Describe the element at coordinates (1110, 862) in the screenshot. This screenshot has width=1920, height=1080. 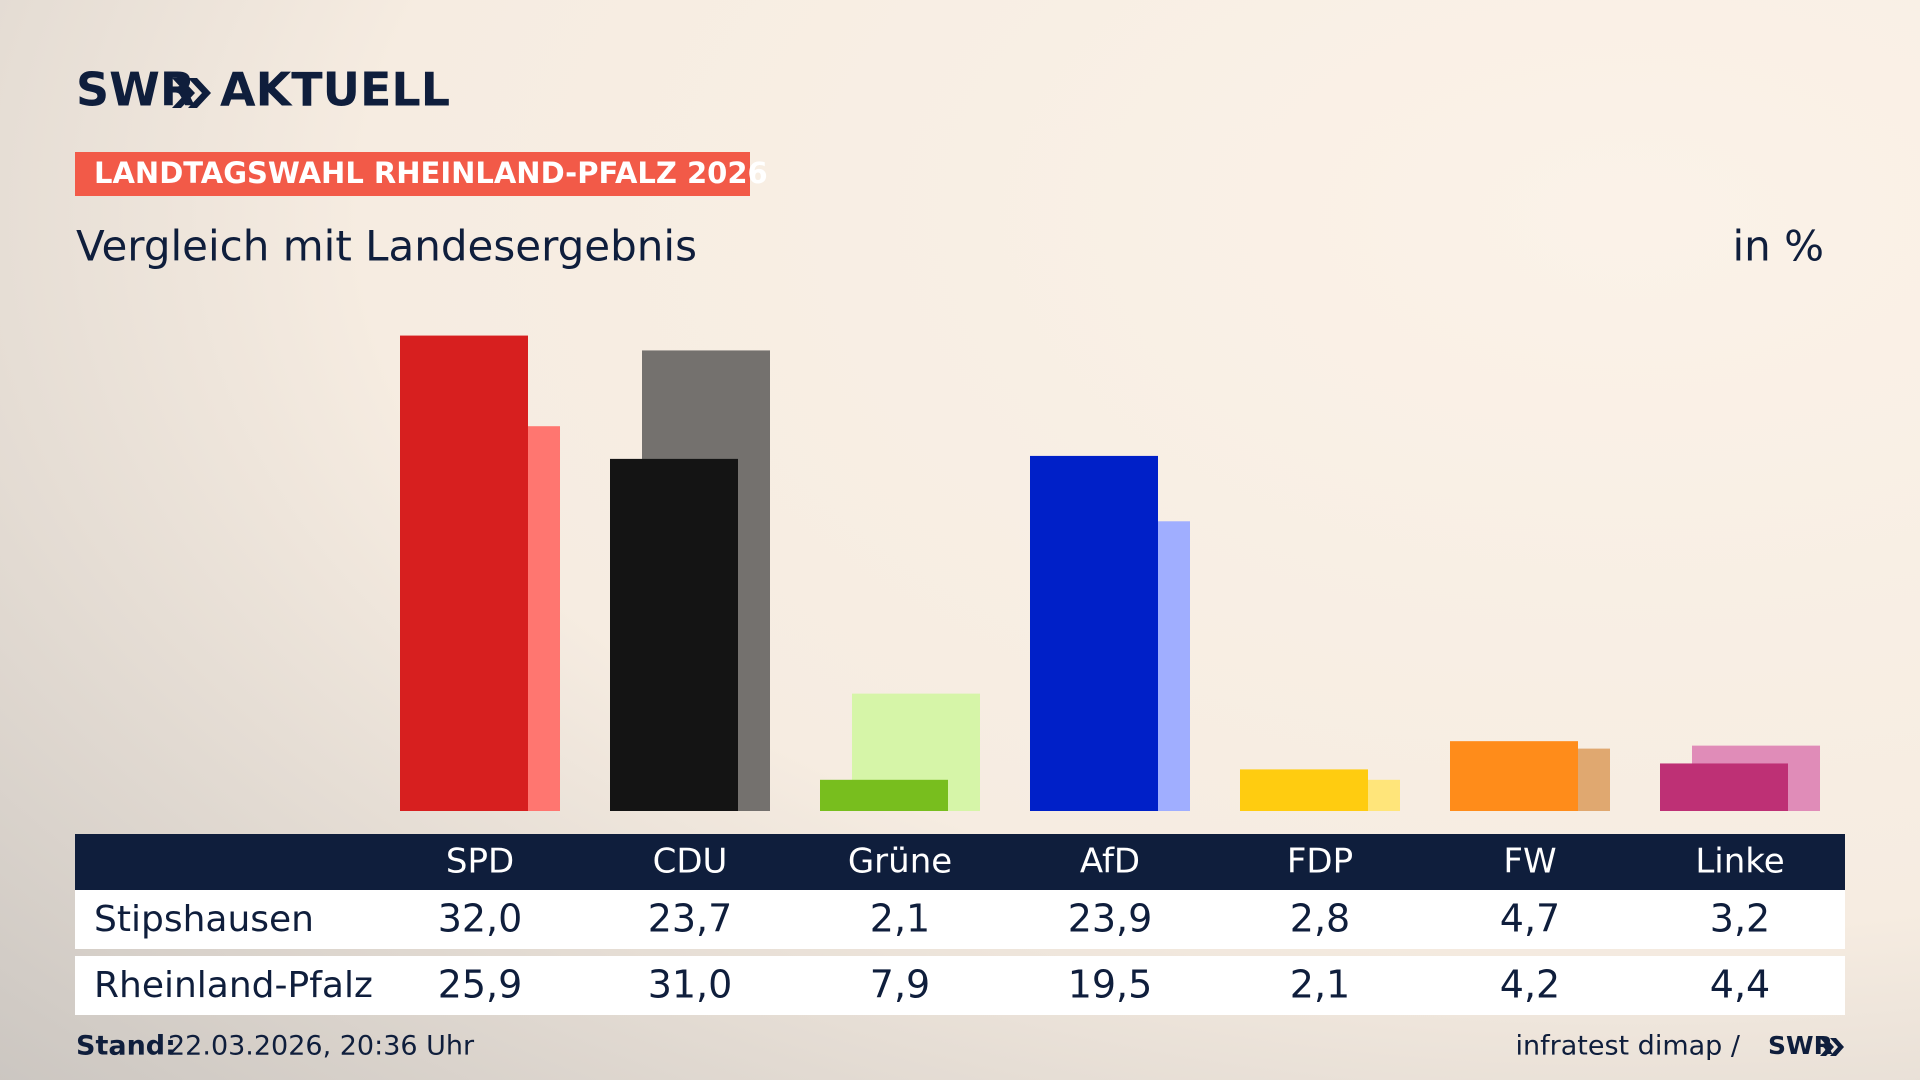
I see `category-label: AfD` at that location.